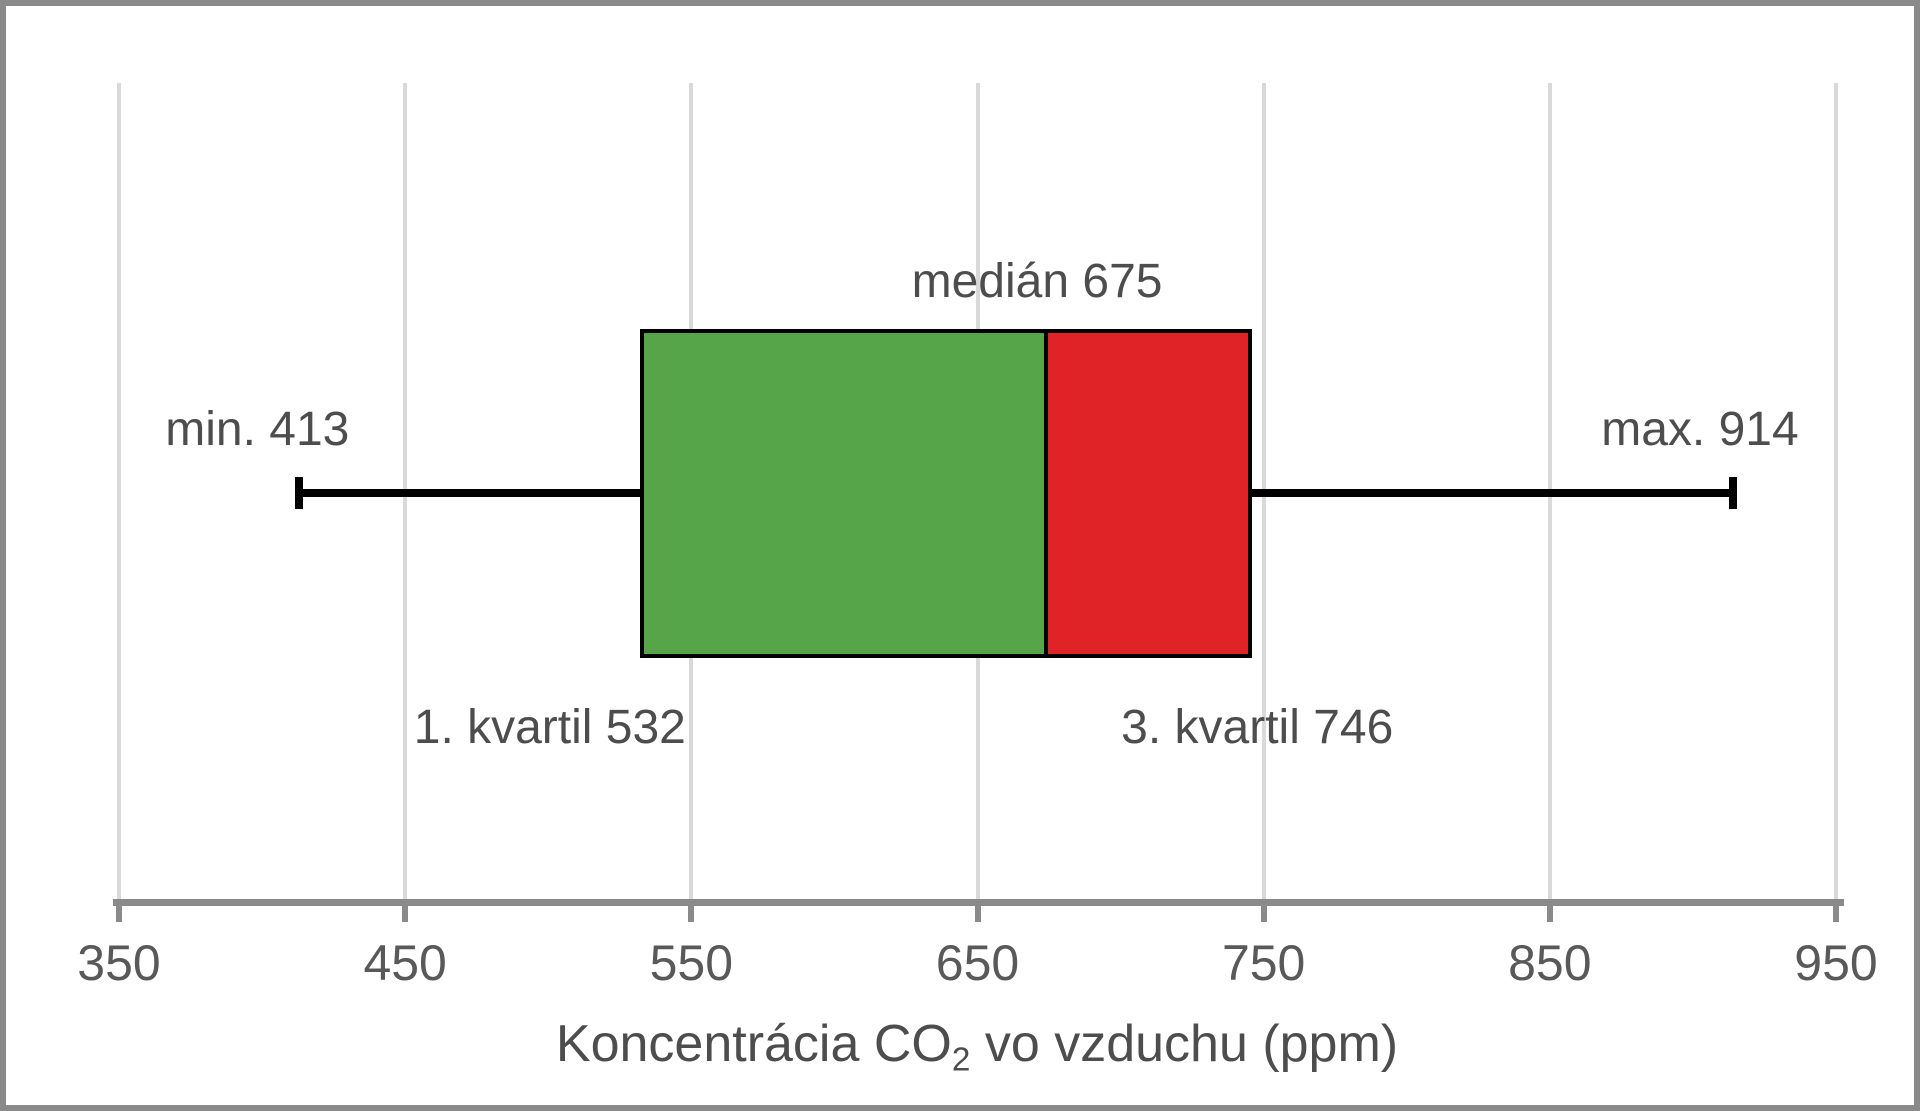 This screenshot has width=1920, height=1111. I want to click on x-axis-title: Koncentrácia CO2 vo vzduchu (ppm), so click(977, 1046).